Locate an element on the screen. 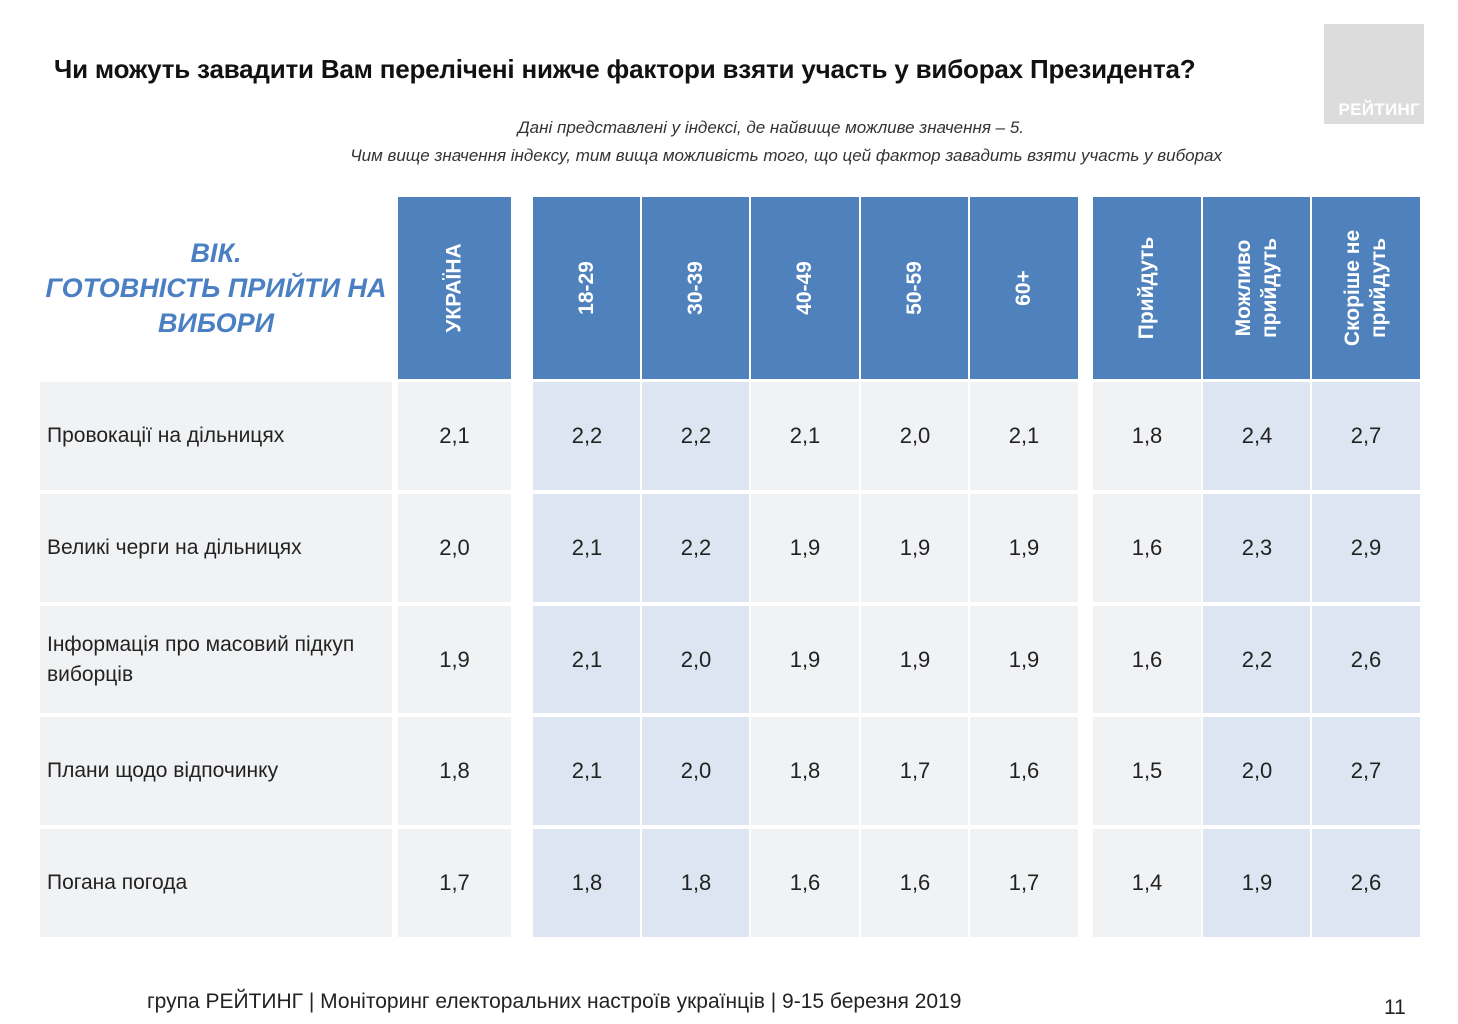  column-header-30-39: 30-39 is located at coordinates (696, 288).